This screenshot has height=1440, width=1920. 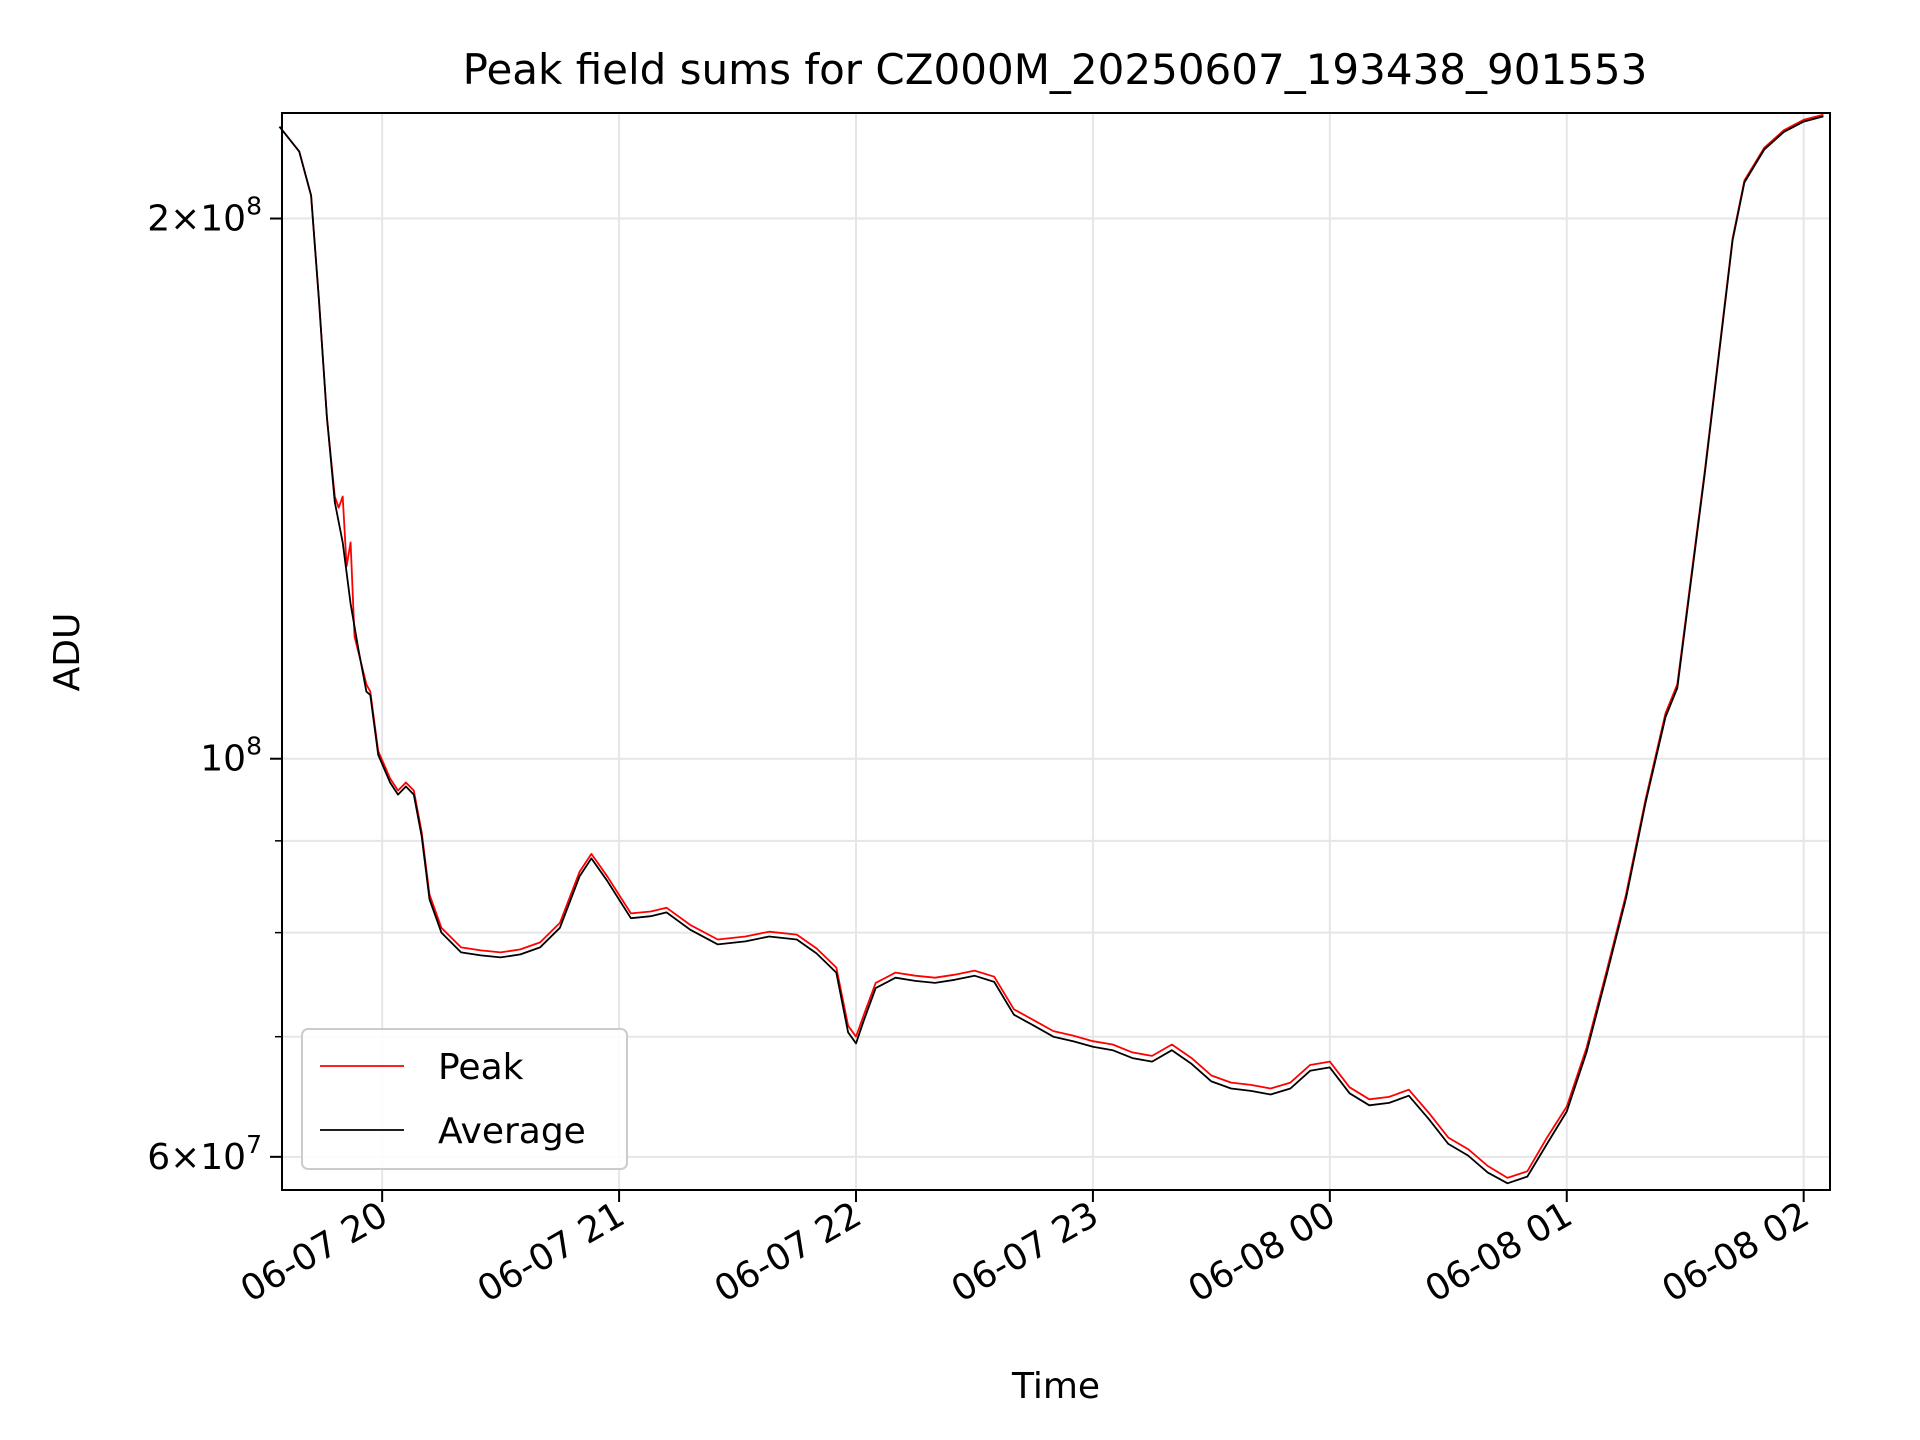 What do you see at coordinates (204, 216) in the screenshot?
I see `y-tick-label: 2×108` at bounding box center [204, 216].